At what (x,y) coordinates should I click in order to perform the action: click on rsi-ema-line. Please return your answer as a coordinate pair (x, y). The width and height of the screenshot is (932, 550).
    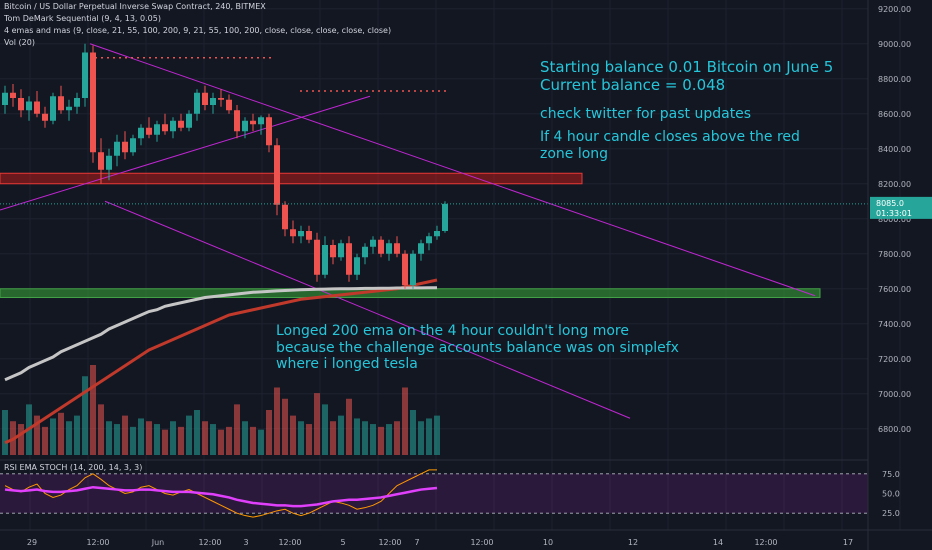
    Looking at the image, I should click on (221, 496).